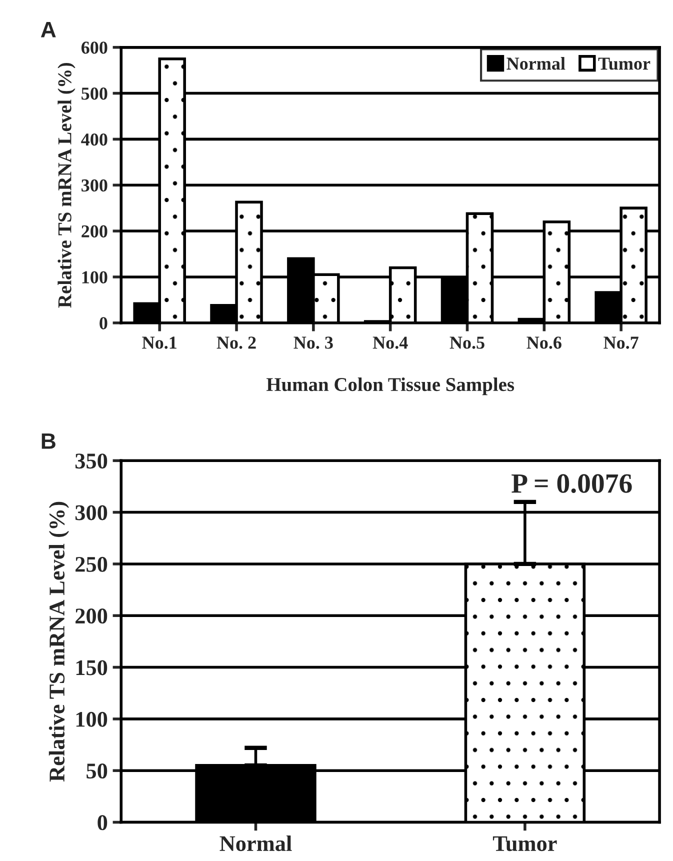  I want to click on x-tick-label: No.6, so click(544, 342).